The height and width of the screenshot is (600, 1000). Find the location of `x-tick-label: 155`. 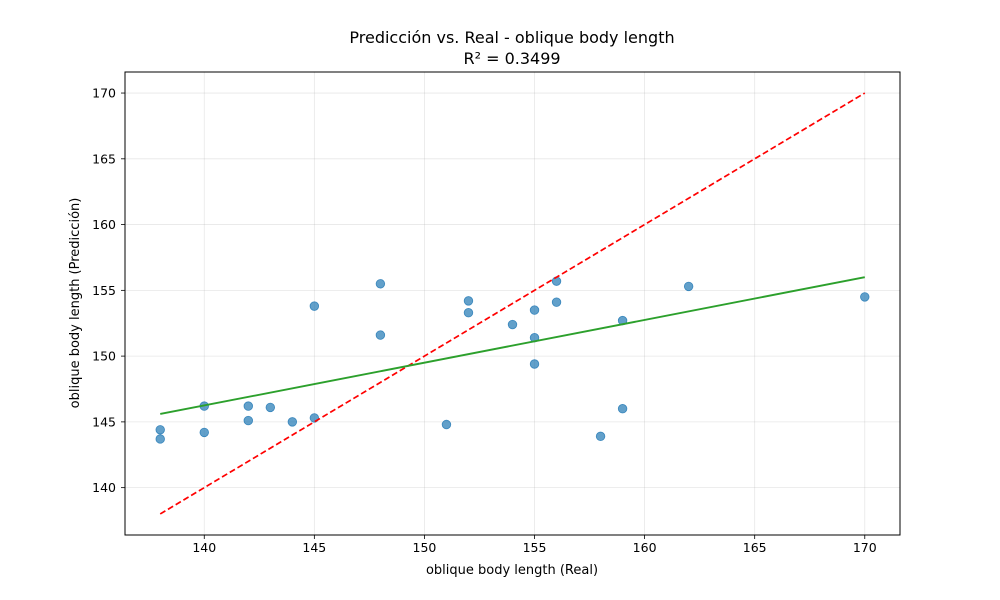

x-tick-label: 155 is located at coordinates (535, 547).